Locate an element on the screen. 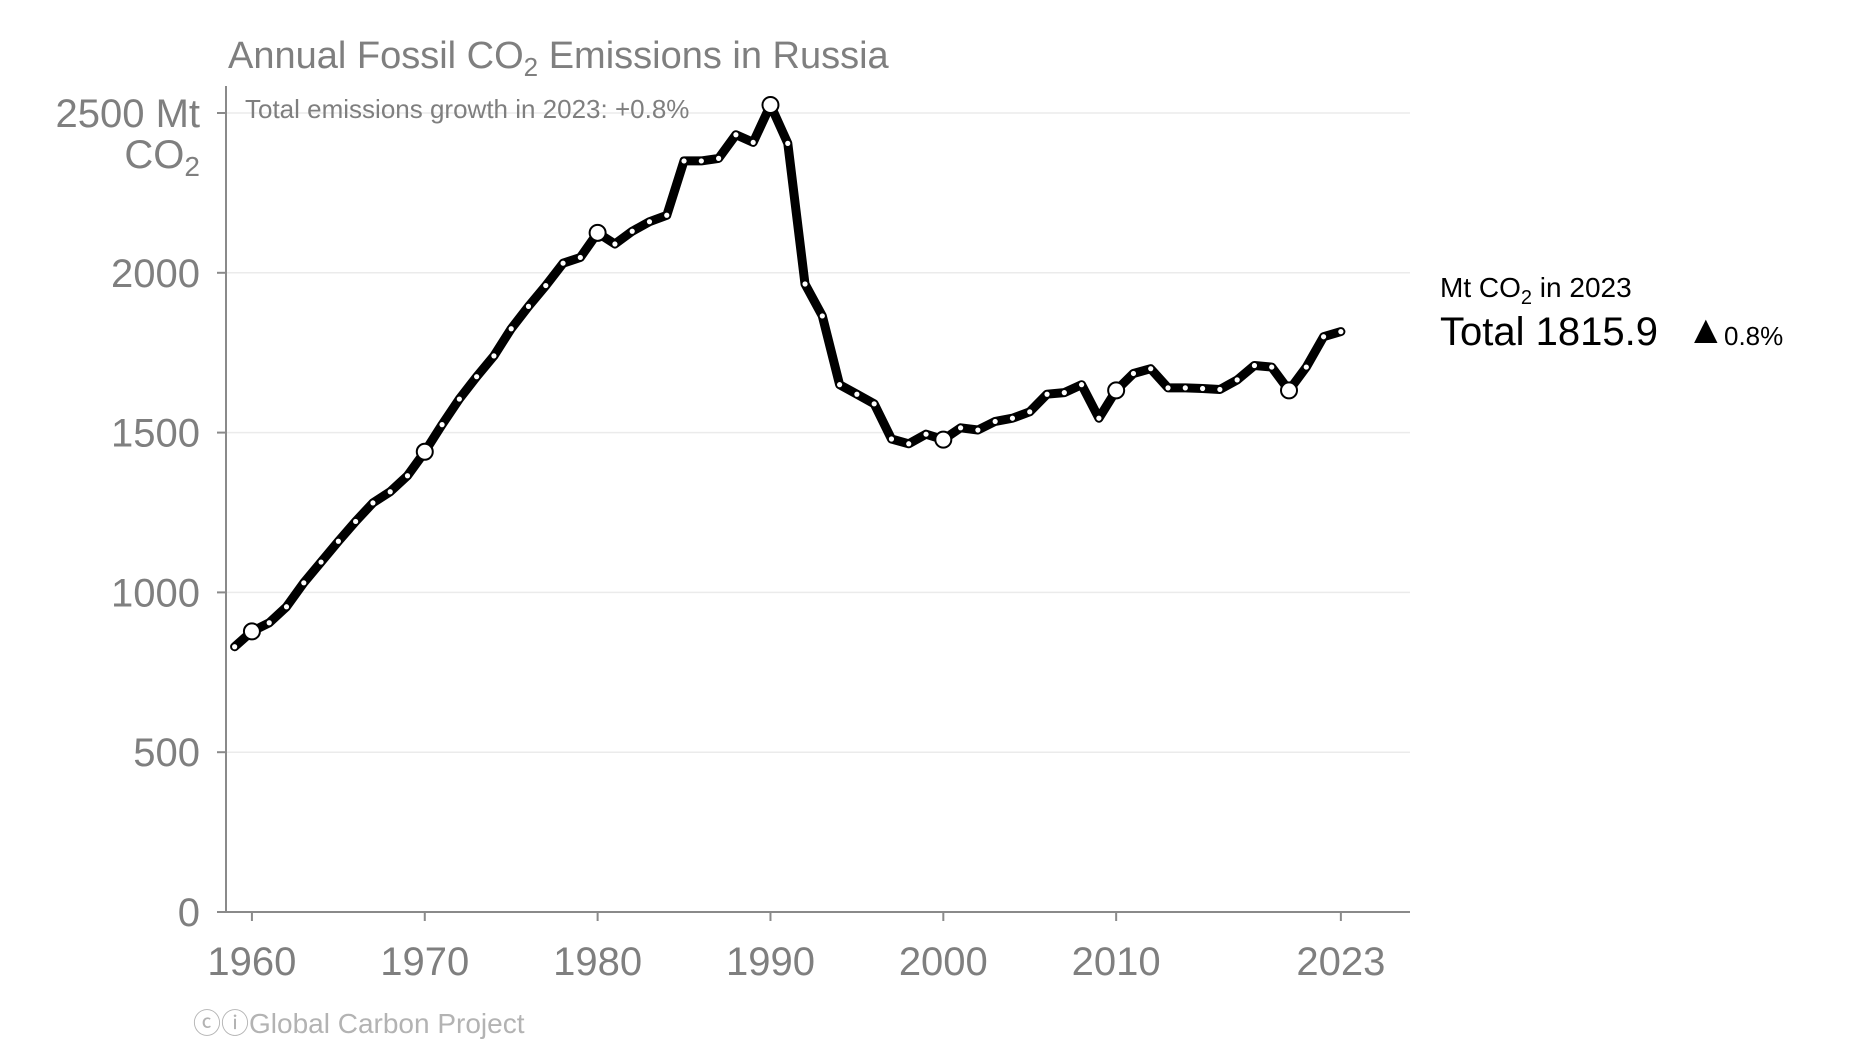  data-point-1989 is located at coordinates (753, 142).